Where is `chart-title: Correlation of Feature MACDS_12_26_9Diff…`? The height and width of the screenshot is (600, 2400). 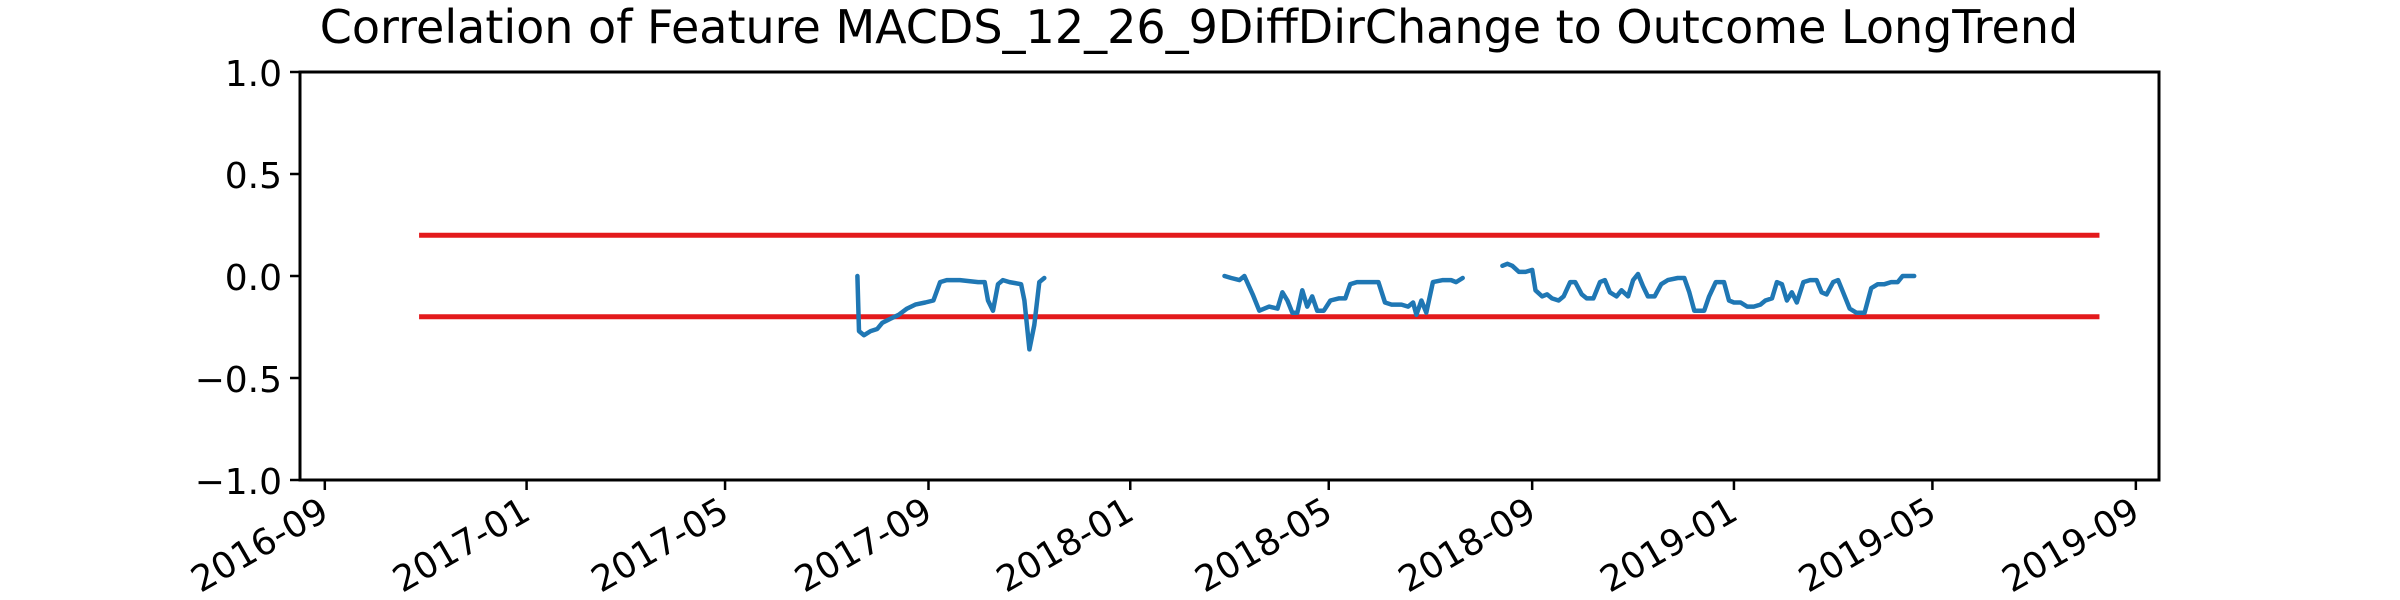 chart-title: Correlation of Feature MACDS_12_26_9Diff… is located at coordinates (1199, 27).